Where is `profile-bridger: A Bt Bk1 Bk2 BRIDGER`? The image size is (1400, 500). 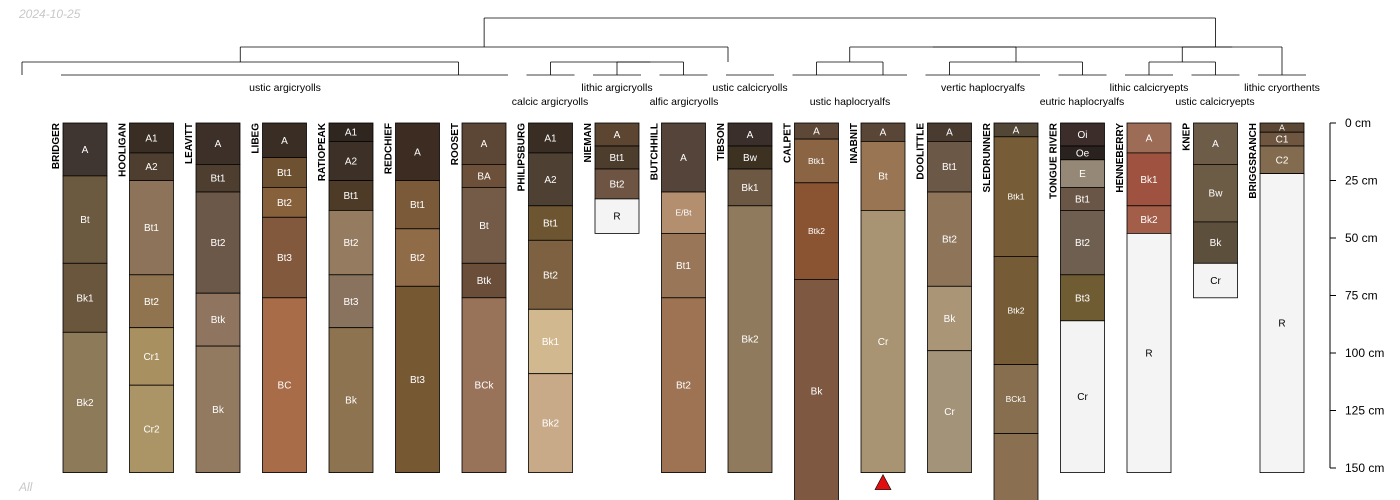 profile-bridger: A Bt Bk1 Bk2 BRIDGER is located at coordinates (79, 297).